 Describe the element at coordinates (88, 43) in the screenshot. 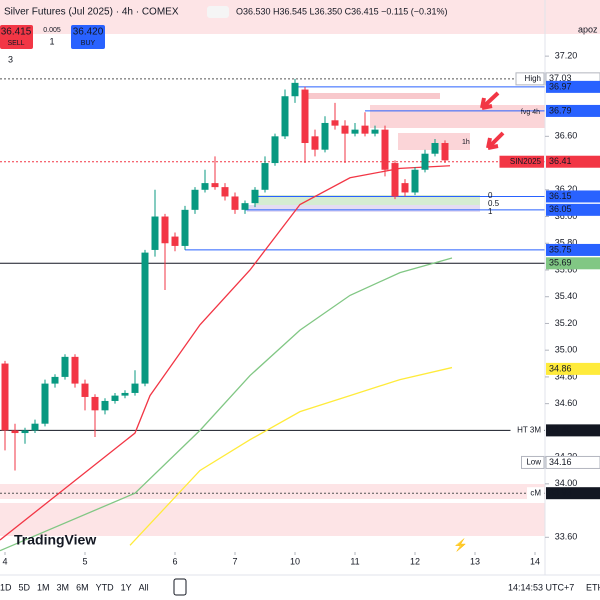

I see `buy-label: BUY` at that location.